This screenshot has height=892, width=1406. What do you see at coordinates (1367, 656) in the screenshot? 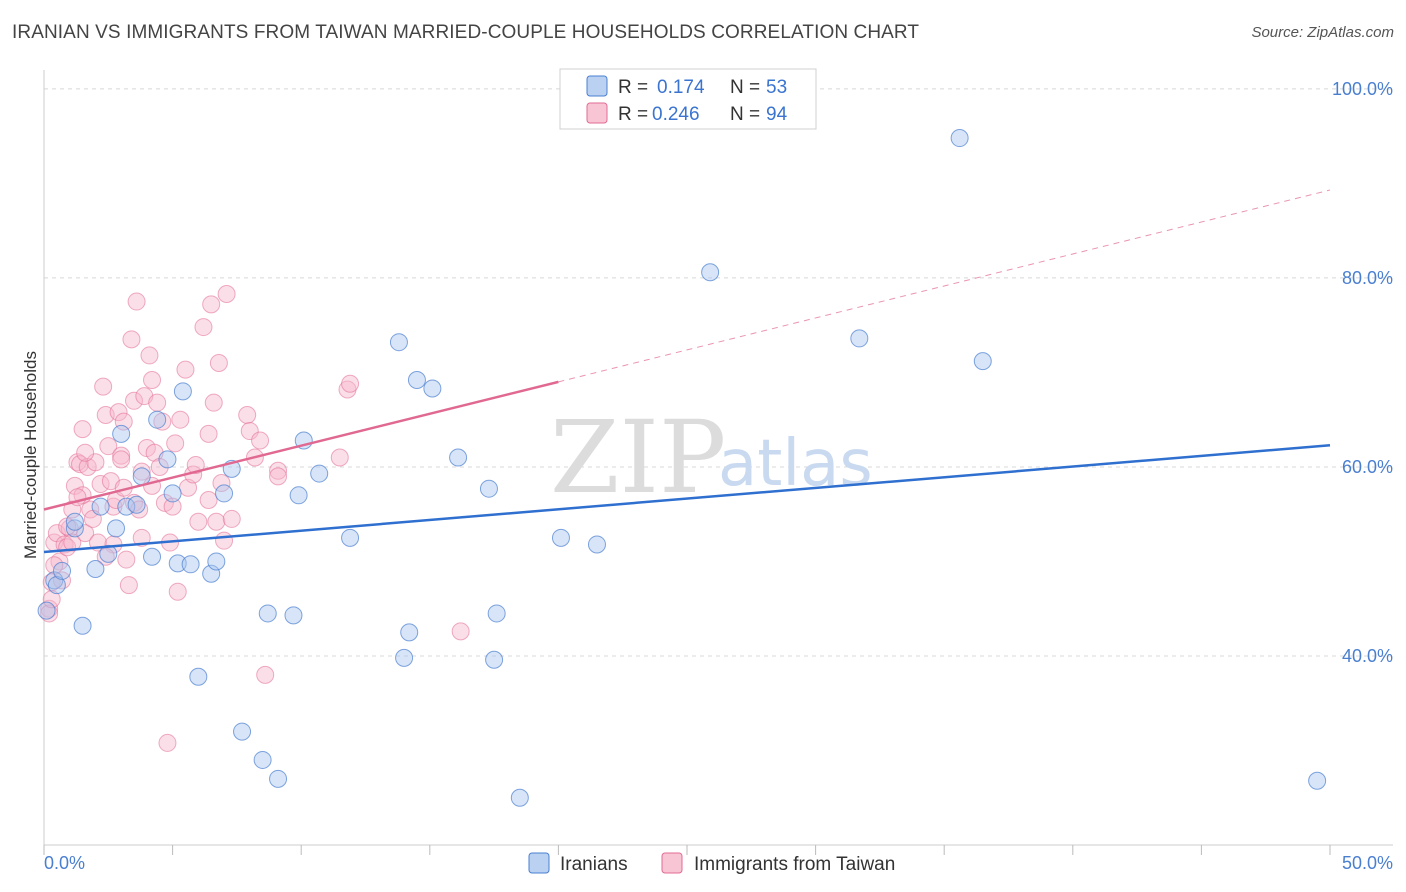
I see `y-tick-label: 40.0%` at bounding box center [1367, 656].